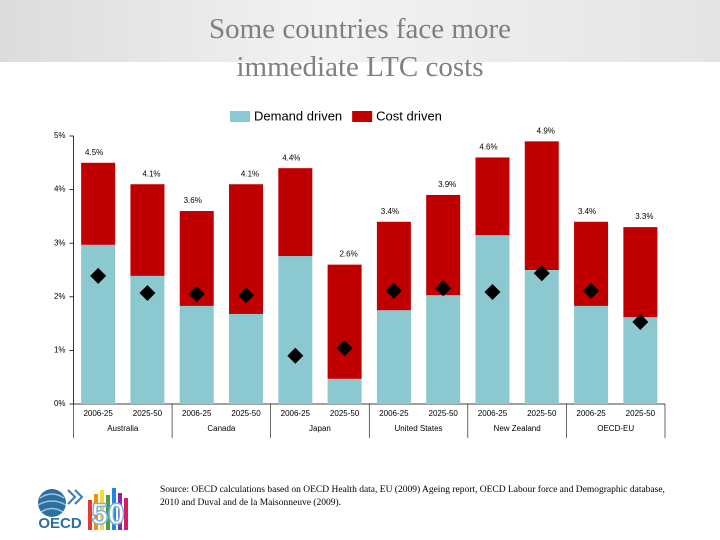  Describe the element at coordinates (94, 152) in the screenshot. I see `total-label: 4.5%` at that location.